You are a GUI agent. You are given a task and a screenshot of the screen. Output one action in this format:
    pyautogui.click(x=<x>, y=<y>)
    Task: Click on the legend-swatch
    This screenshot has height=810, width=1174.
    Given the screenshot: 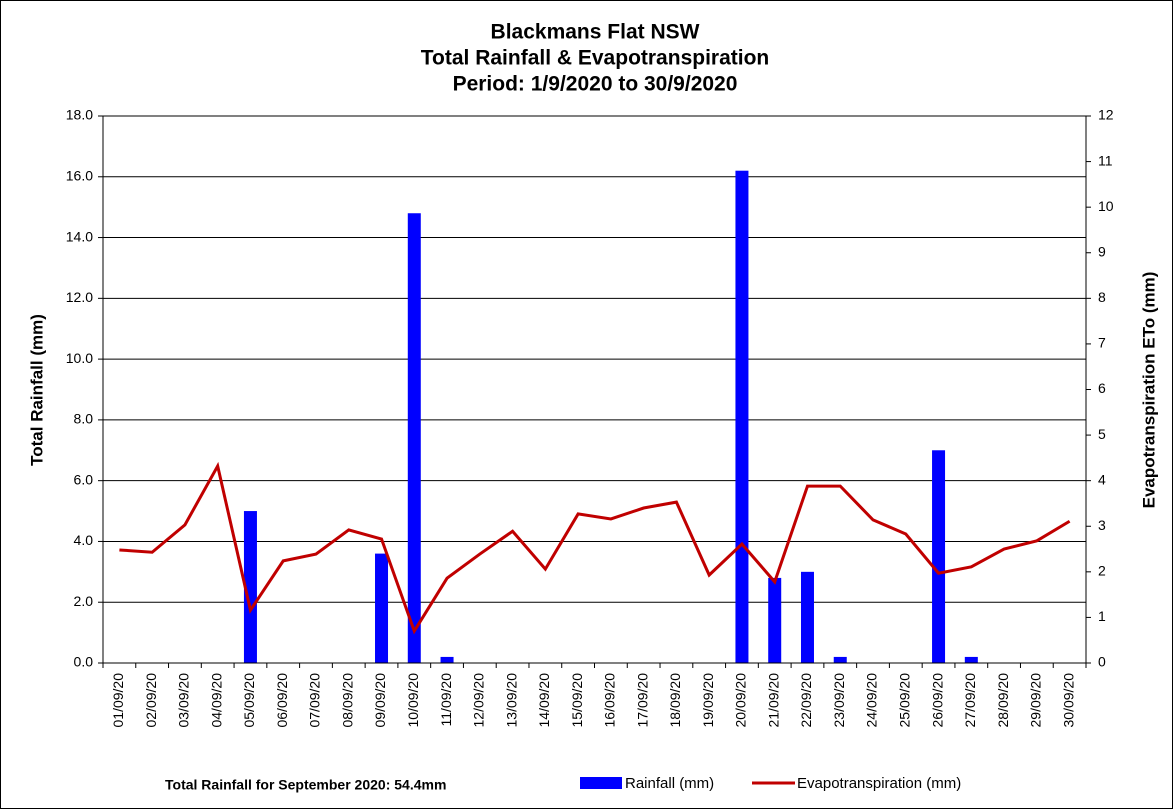 What is the action you would take?
    pyautogui.click(x=601, y=783)
    